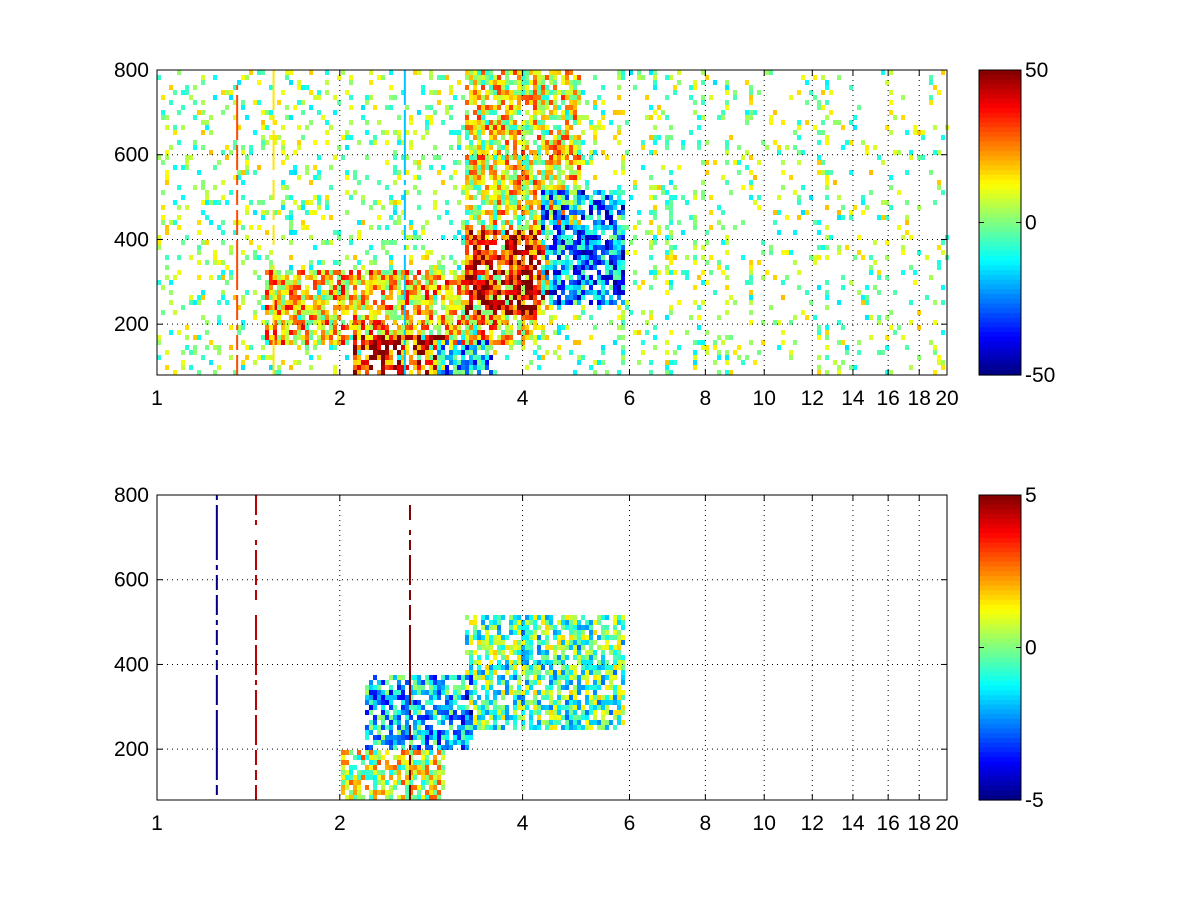 Image resolution: width=1200 pixels, height=900 pixels. What do you see at coordinates (273, 132) in the screenshot?
I see `heatmap-stripe-cell` at bounding box center [273, 132].